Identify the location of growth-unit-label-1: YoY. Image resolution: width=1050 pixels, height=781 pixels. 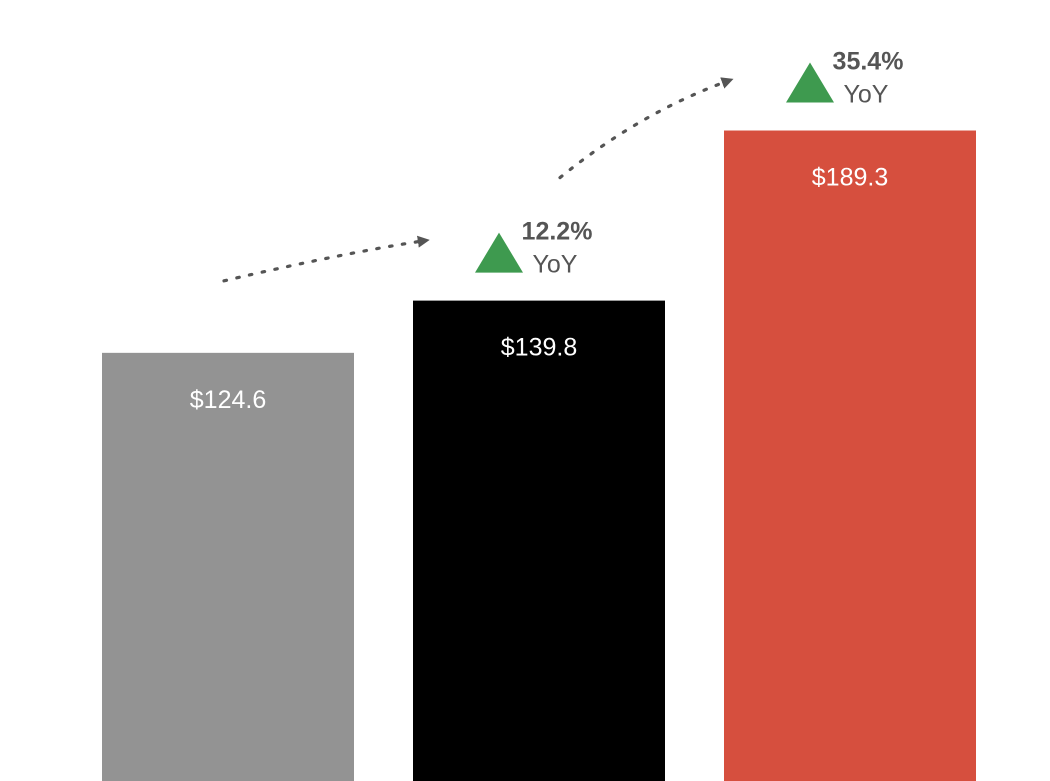
(555, 265).